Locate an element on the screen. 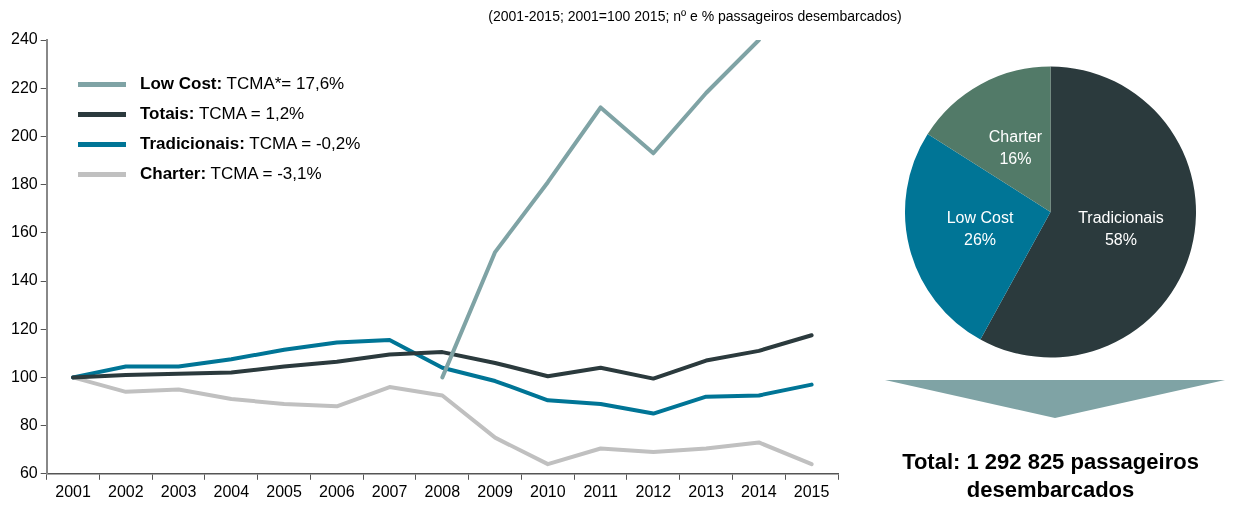 This screenshot has height=509, width=1241. data-label: 16% is located at coordinates (1015, 158).